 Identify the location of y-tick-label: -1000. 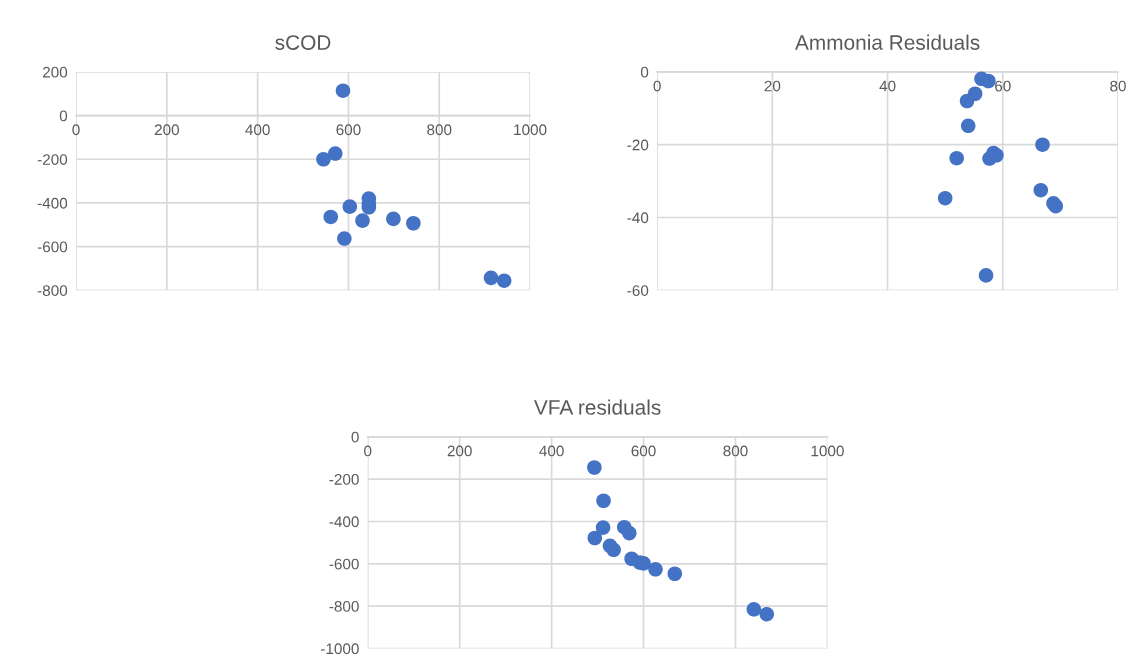
(340, 649).